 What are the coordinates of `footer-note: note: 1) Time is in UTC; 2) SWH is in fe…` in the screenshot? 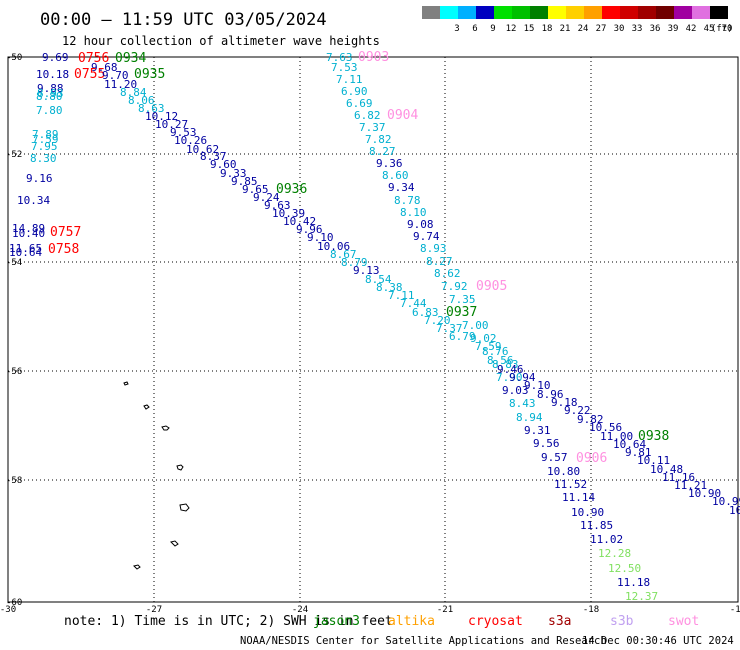 It's located at (228, 621).